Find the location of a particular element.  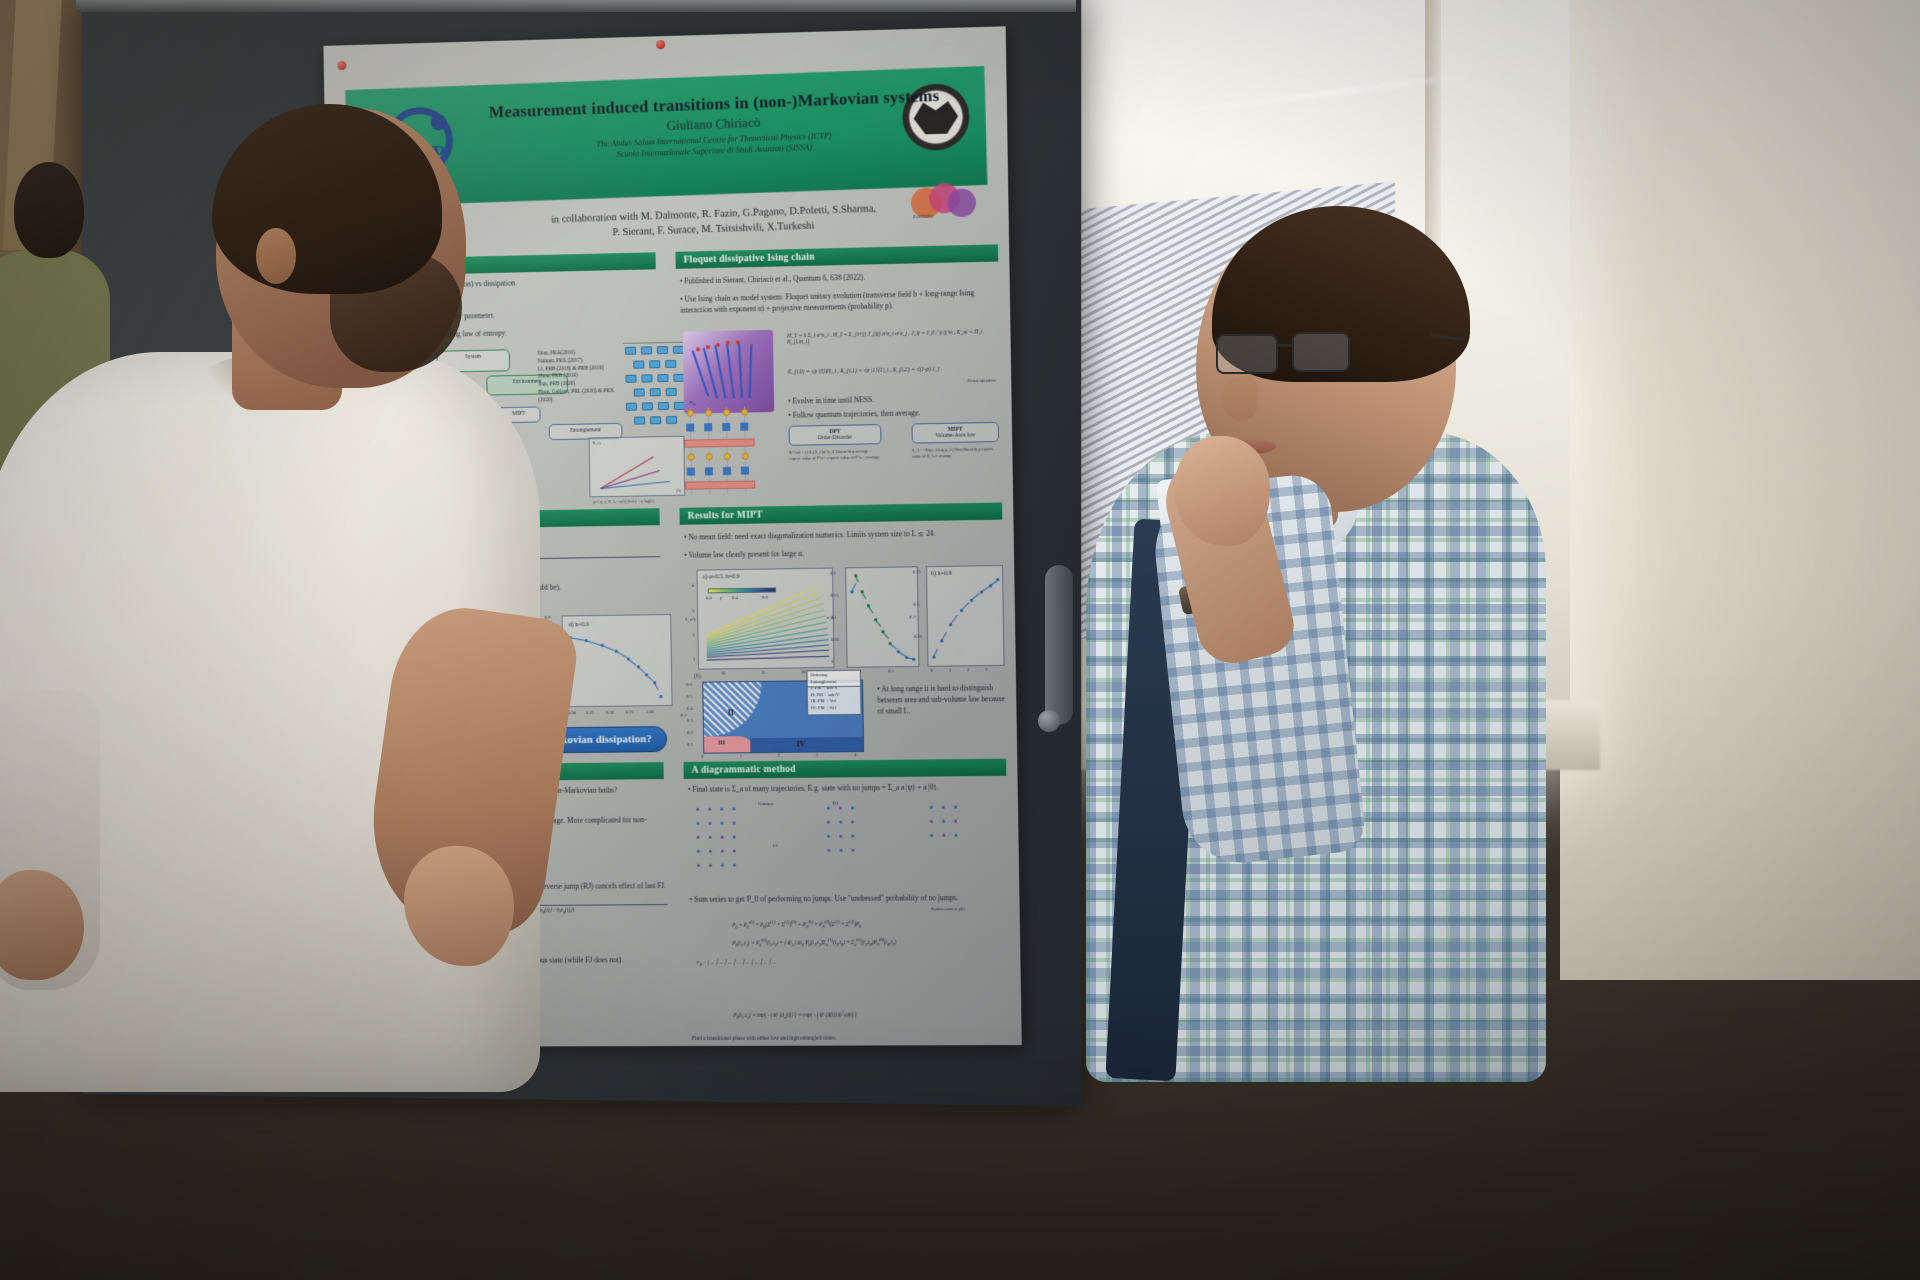

box-mipt: MIPT Volume-Area law is located at coordinates (955, 432).